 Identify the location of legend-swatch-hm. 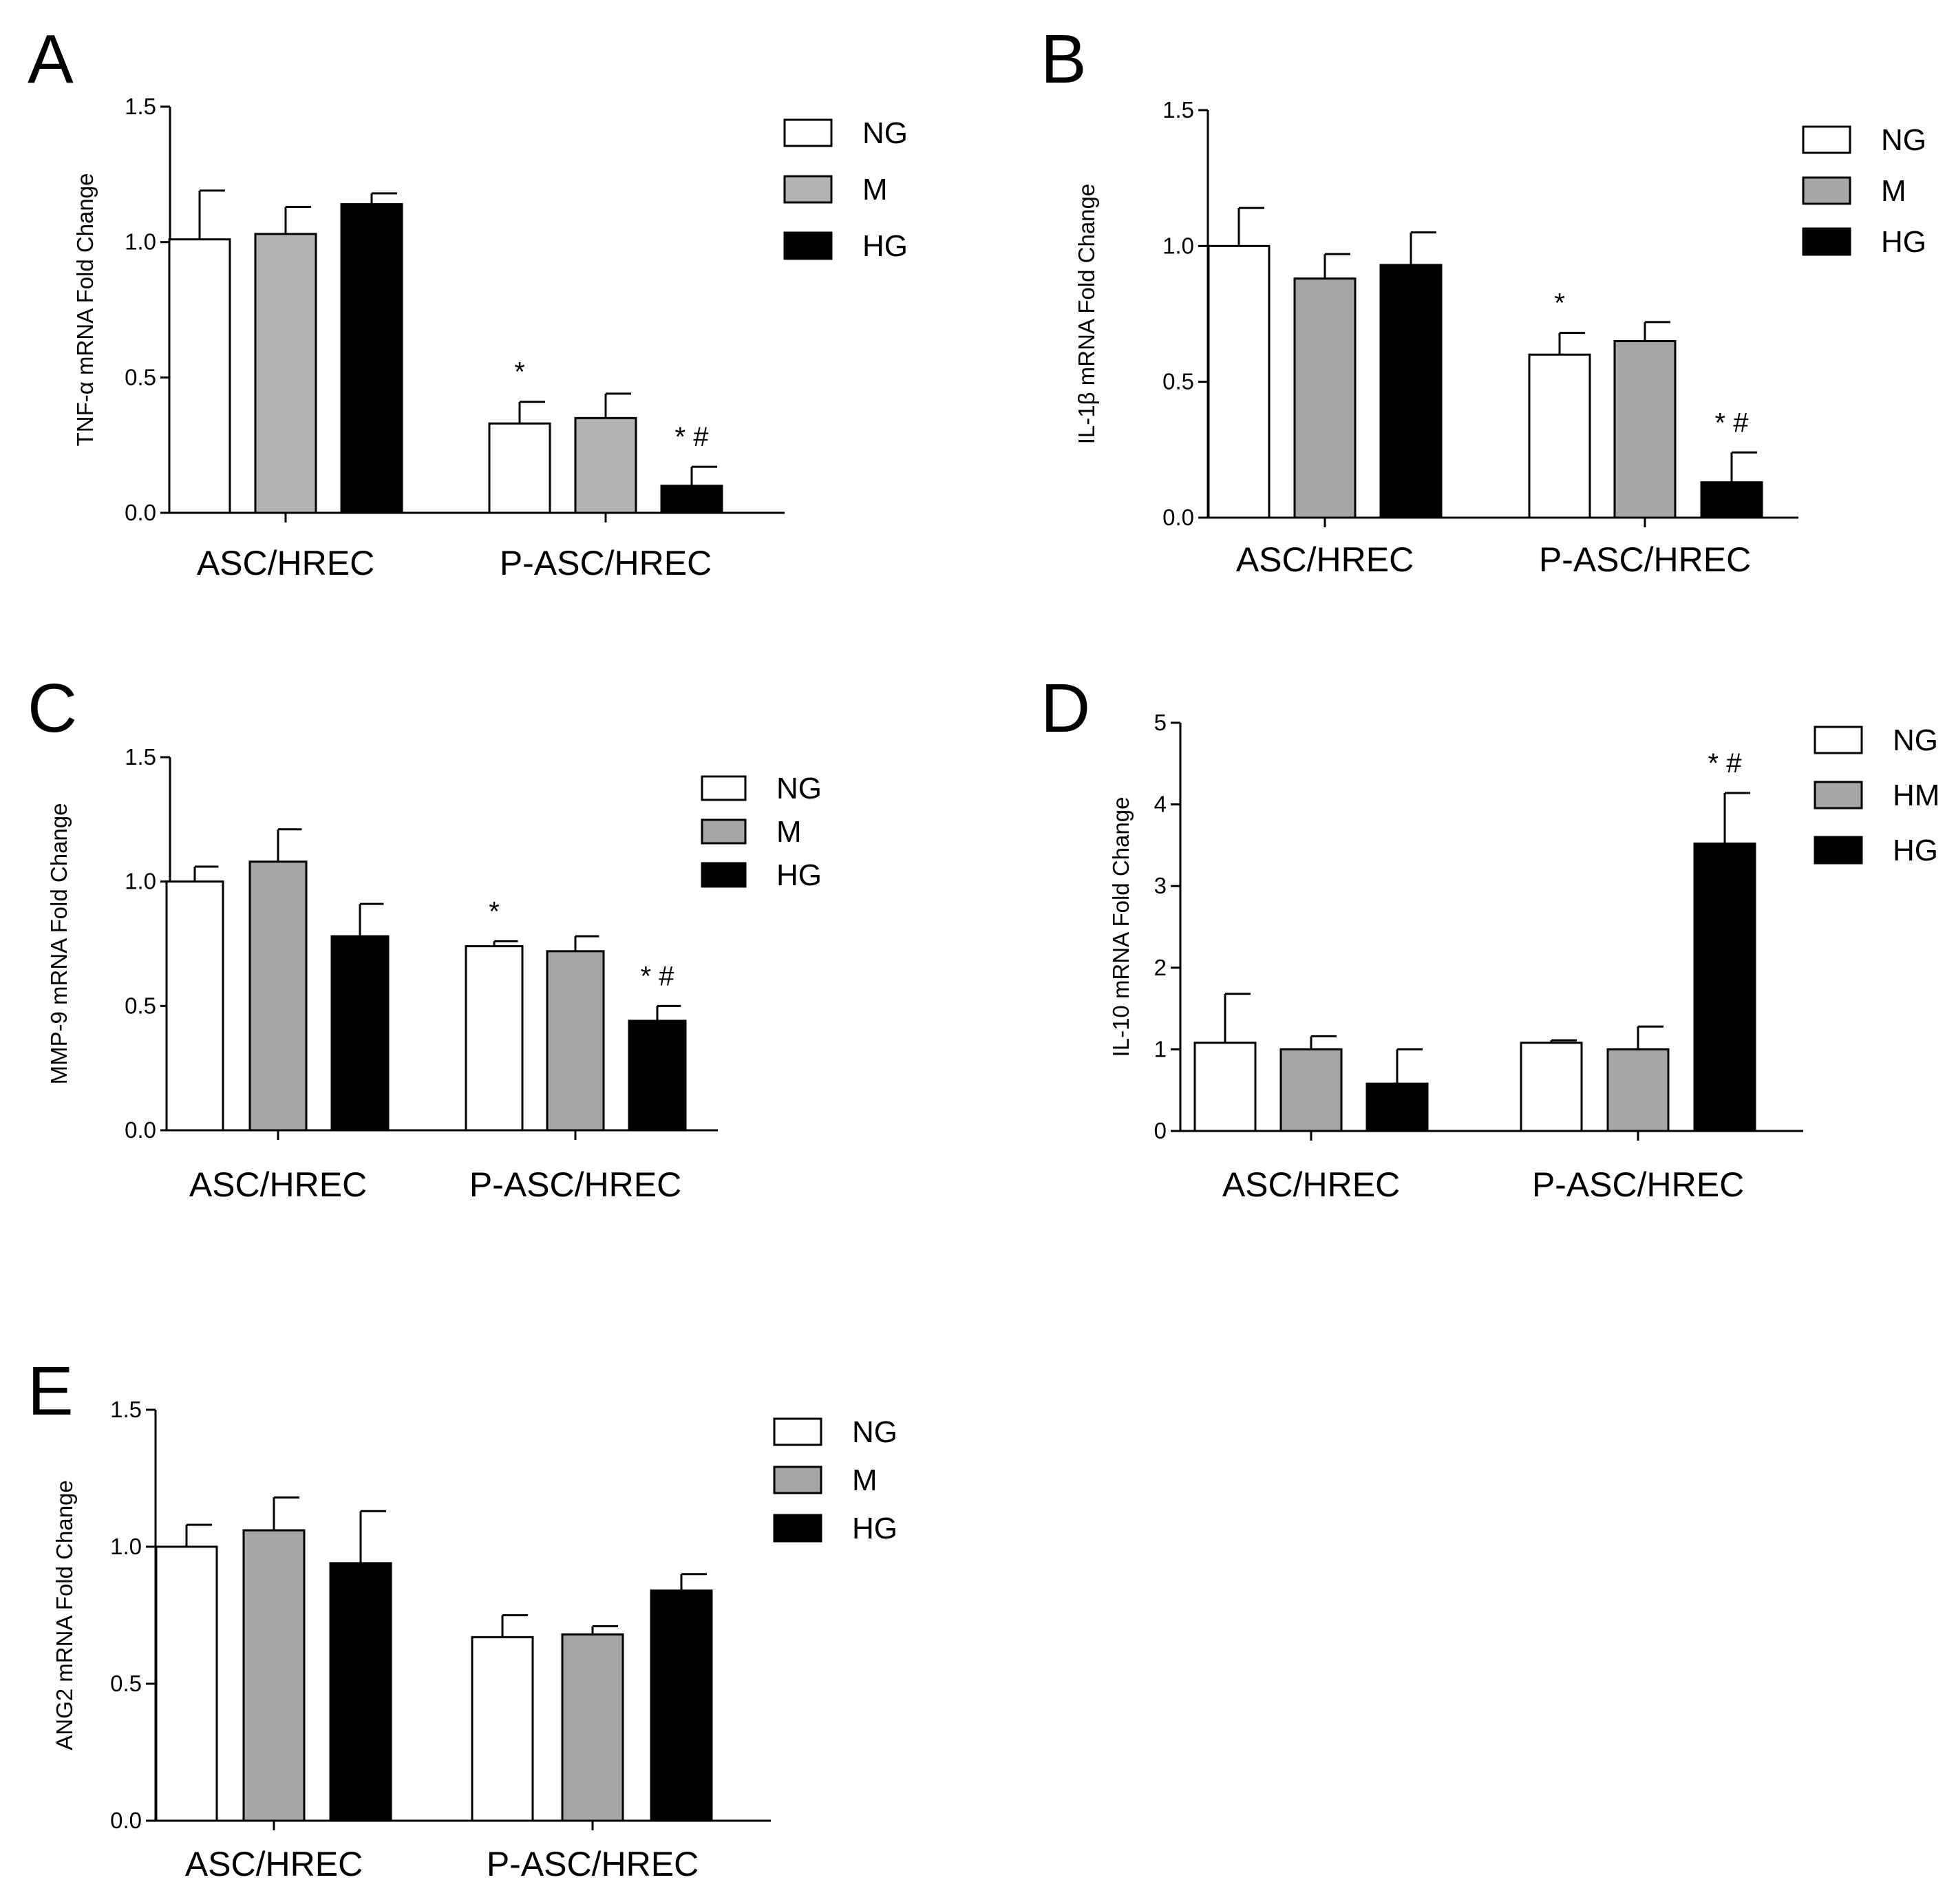
(1838, 795).